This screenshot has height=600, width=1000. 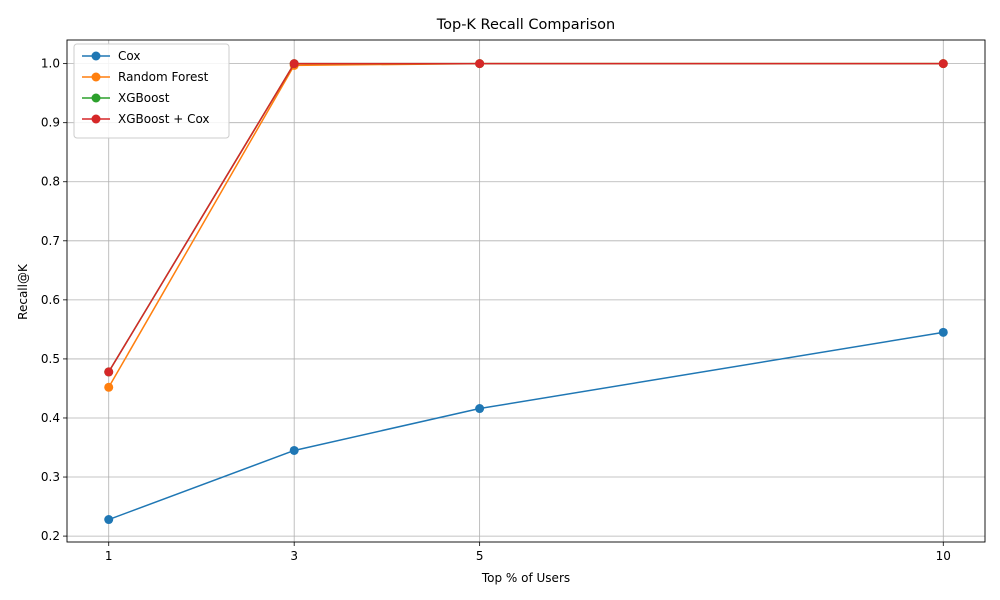 I want to click on x-tick-label: 5, so click(x=480, y=556).